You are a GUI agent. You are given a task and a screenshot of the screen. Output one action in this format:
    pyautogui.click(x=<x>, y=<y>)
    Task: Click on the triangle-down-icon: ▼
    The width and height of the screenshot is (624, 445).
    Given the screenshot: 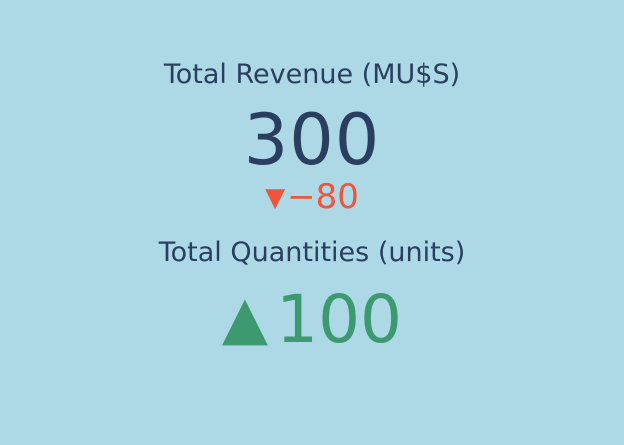 What is the action you would take?
    pyautogui.click(x=275, y=198)
    